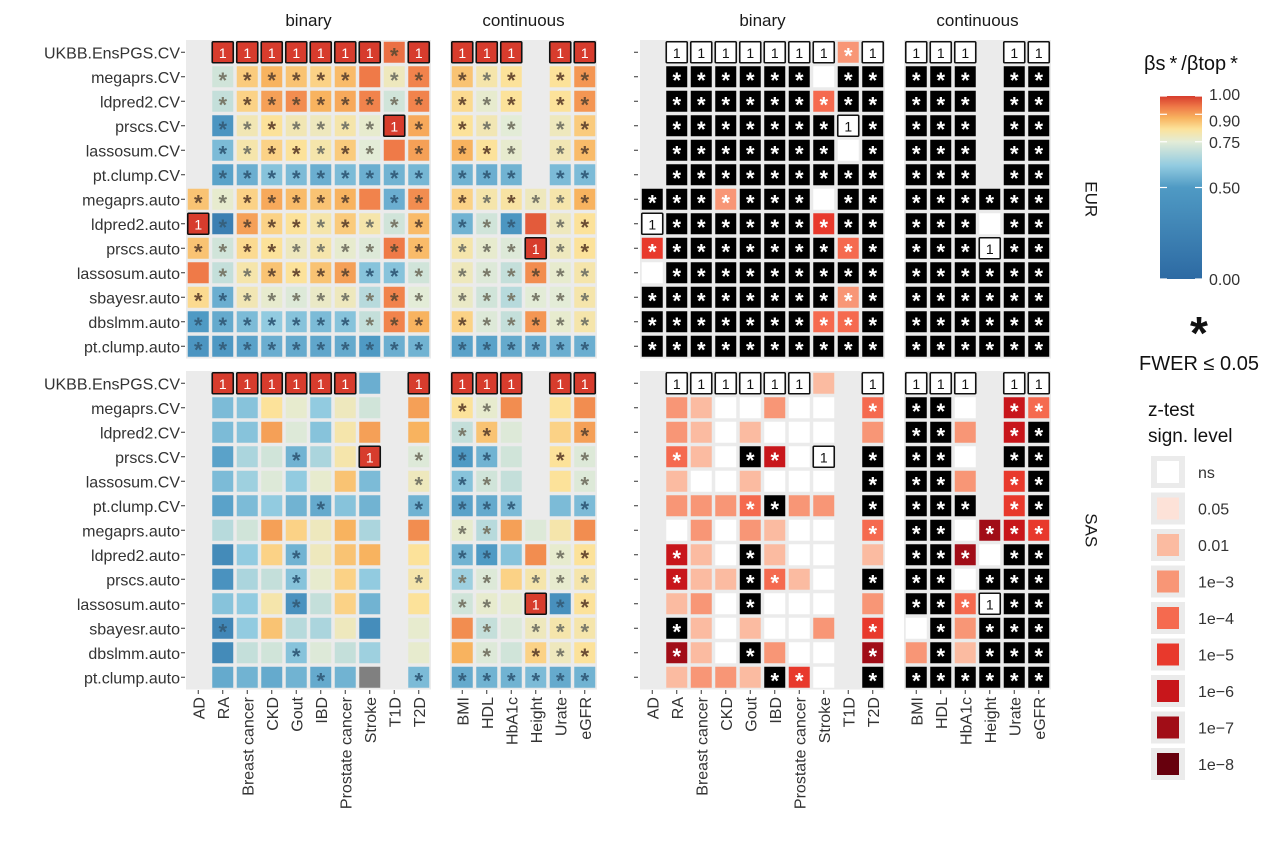  I want to click on cell-ratio-eur-prscs-auto-ckd-fwer-star: *, so click(271, 251).